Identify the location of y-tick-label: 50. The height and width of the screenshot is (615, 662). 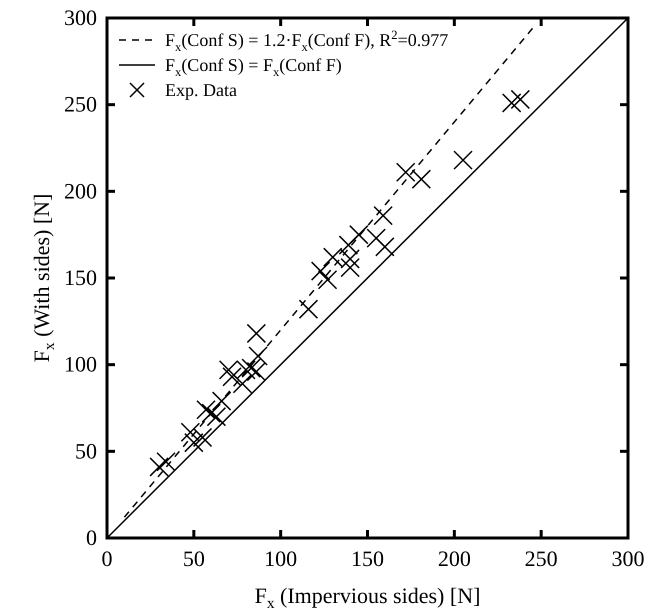
(86, 451).